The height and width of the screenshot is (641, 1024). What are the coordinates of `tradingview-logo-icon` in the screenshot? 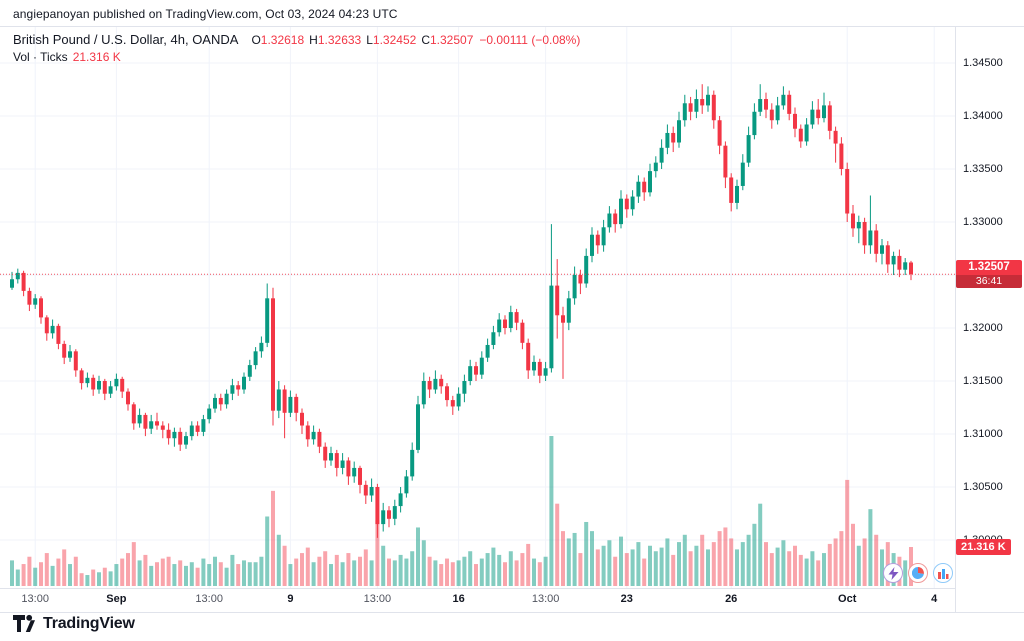 It's located at (24, 623).